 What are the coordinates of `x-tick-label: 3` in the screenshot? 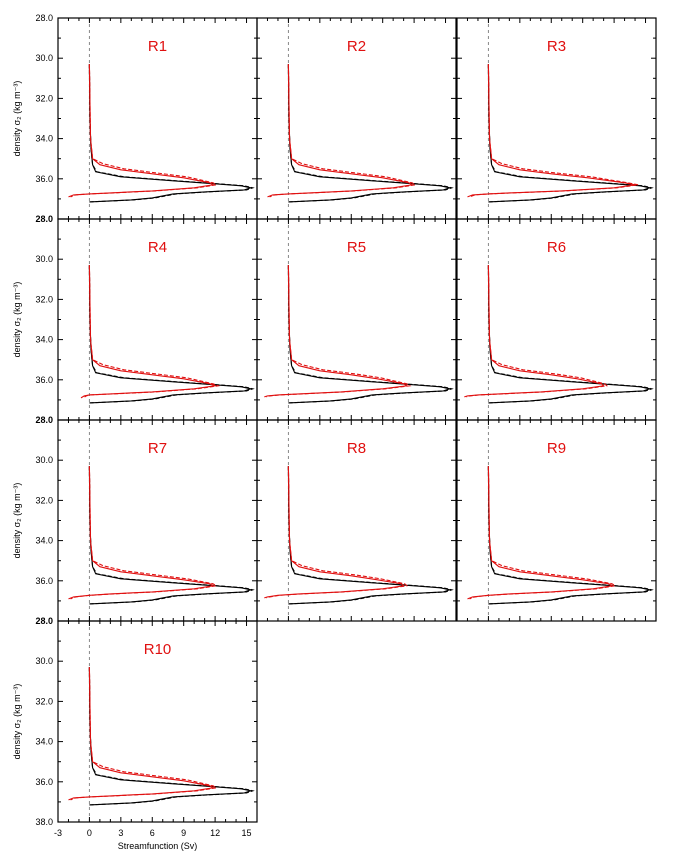 It's located at (120, 833).